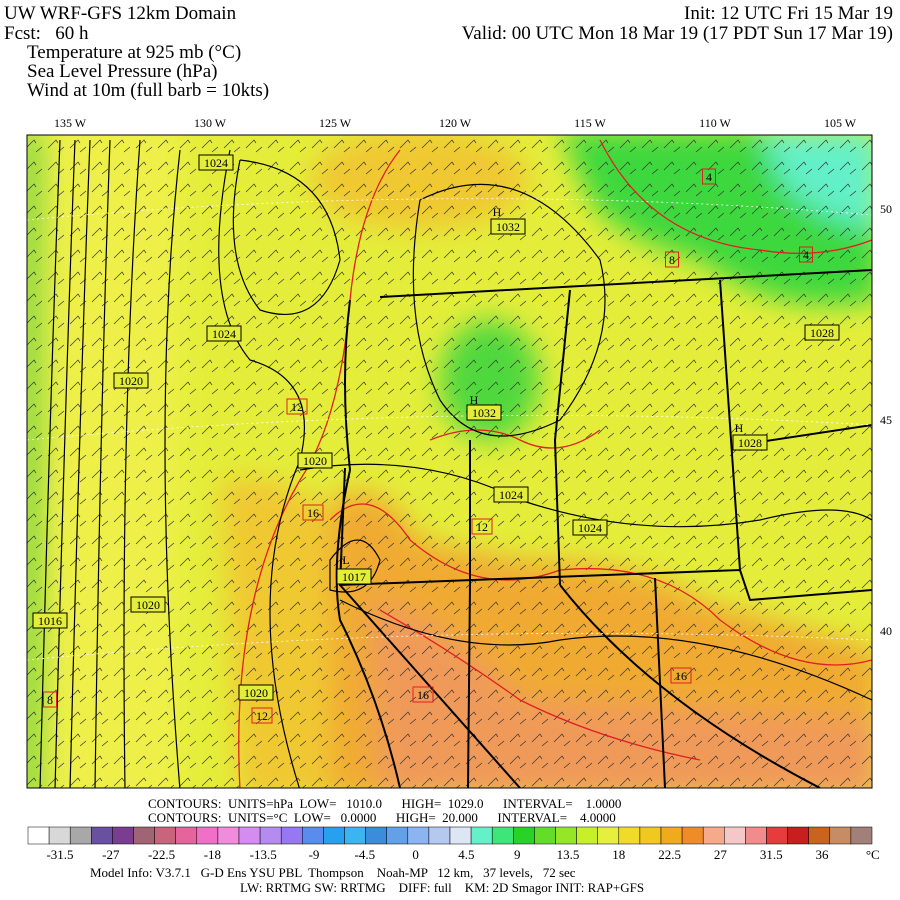 This screenshot has width=900, height=900. I want to click on colorbar-label: -4.5, so click(365, 854).